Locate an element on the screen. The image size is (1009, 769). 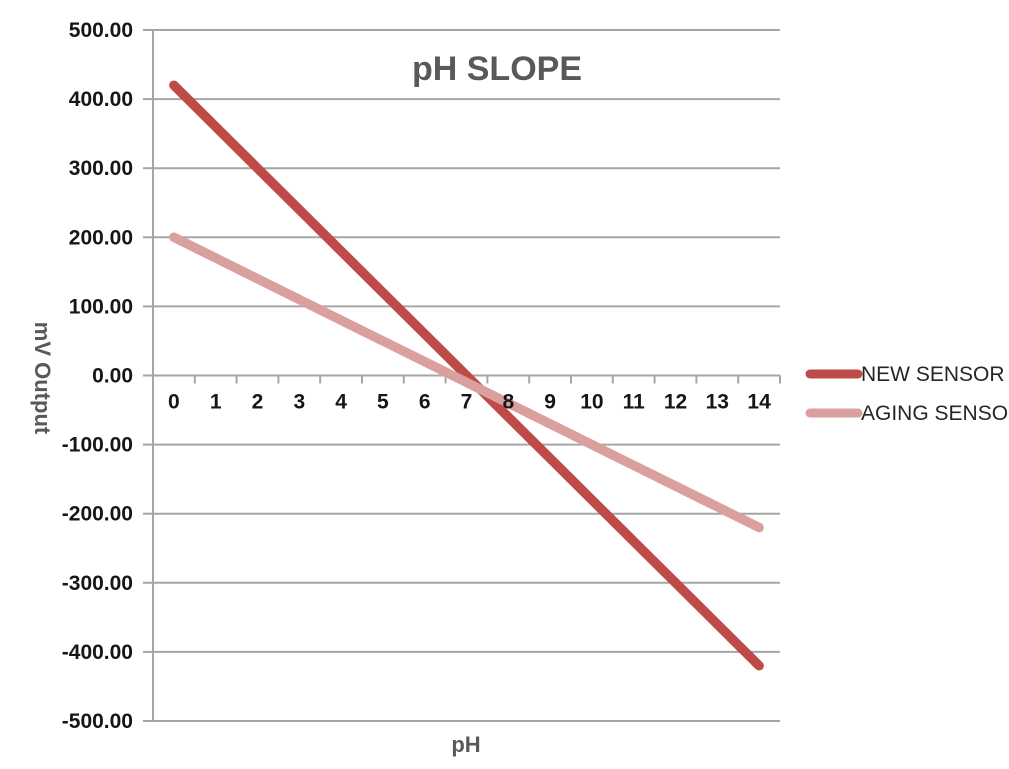
x-axis-tick-label: 9 is located at coordinates (550, 402).